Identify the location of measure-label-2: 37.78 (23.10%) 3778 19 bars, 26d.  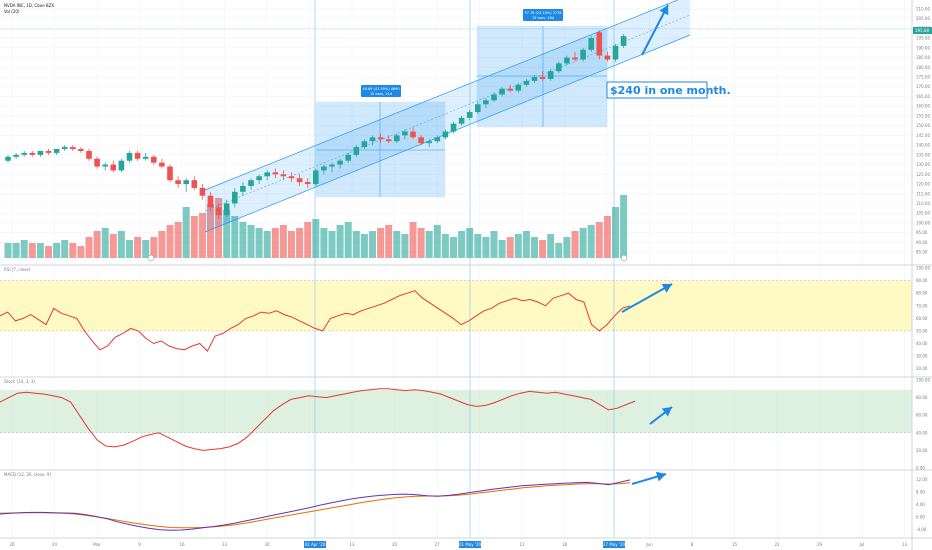
(543, 15).